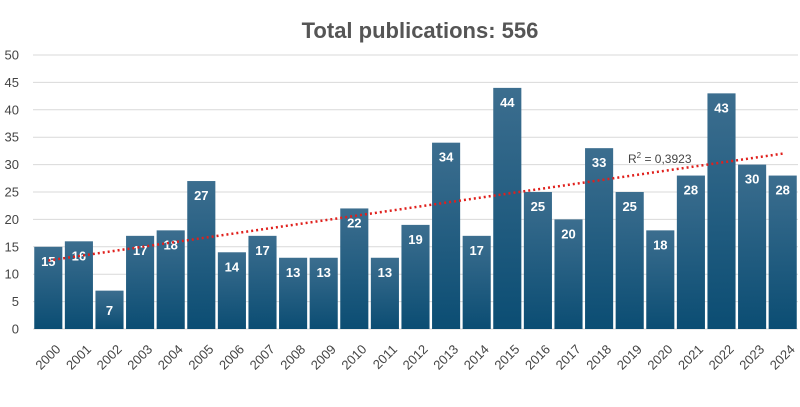 Image resolution: width=800 pixels, height=407 pixels. What do you see at coordinates (537, 357) in the screenshot?
I see `x-tick-label: 2016` at bounding box center [537, 357].